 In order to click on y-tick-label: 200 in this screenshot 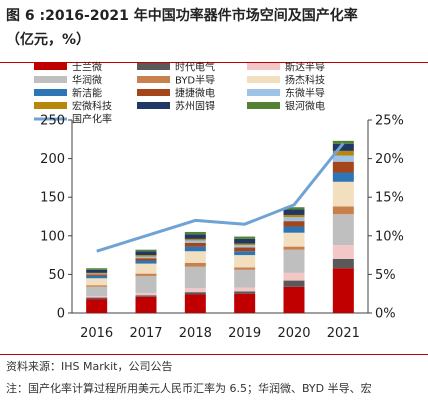, I will do `click(52, 159)`.